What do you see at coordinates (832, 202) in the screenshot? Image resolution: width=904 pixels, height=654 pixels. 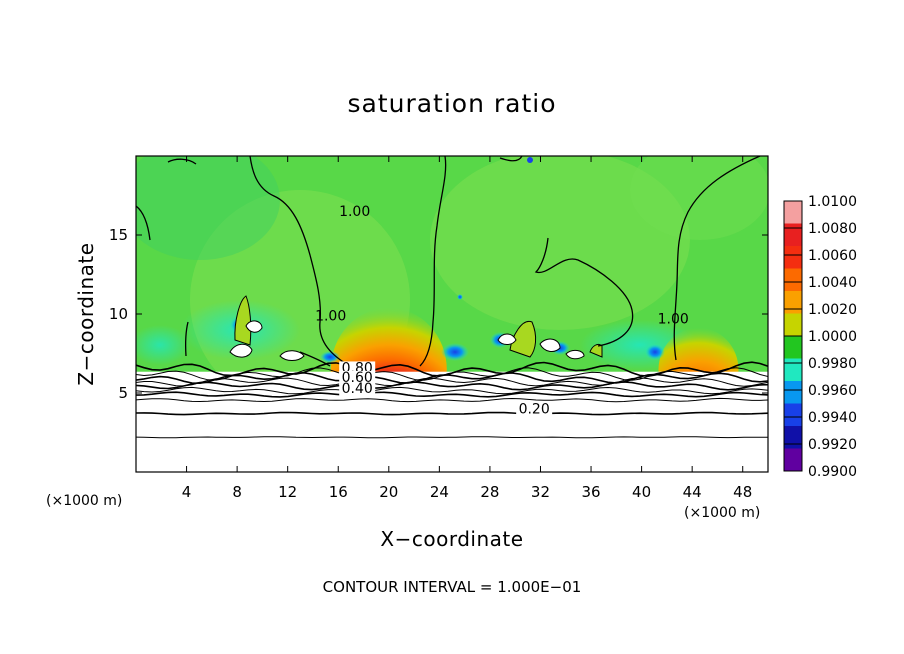 I see `colorbar-label: 1.0100` at bounding box center [832, 202].